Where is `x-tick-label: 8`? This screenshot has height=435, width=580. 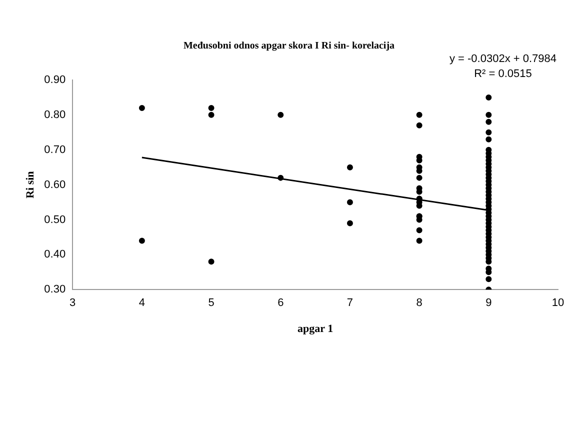 x-tick-label: 8 is located at coordinates (419, 303).